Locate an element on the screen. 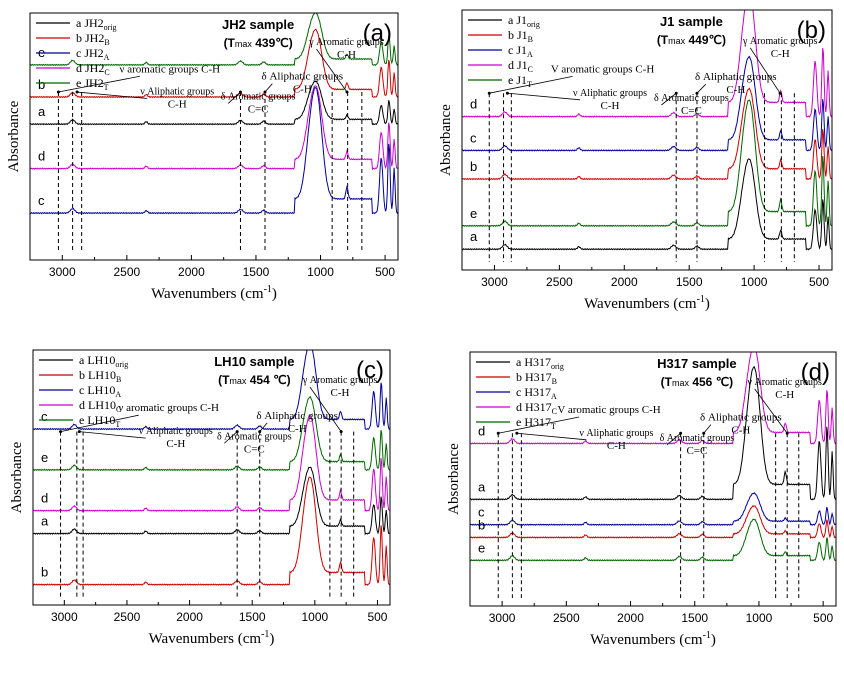  legend-entry-d: d LH10C is located at coordinates (100, 406).